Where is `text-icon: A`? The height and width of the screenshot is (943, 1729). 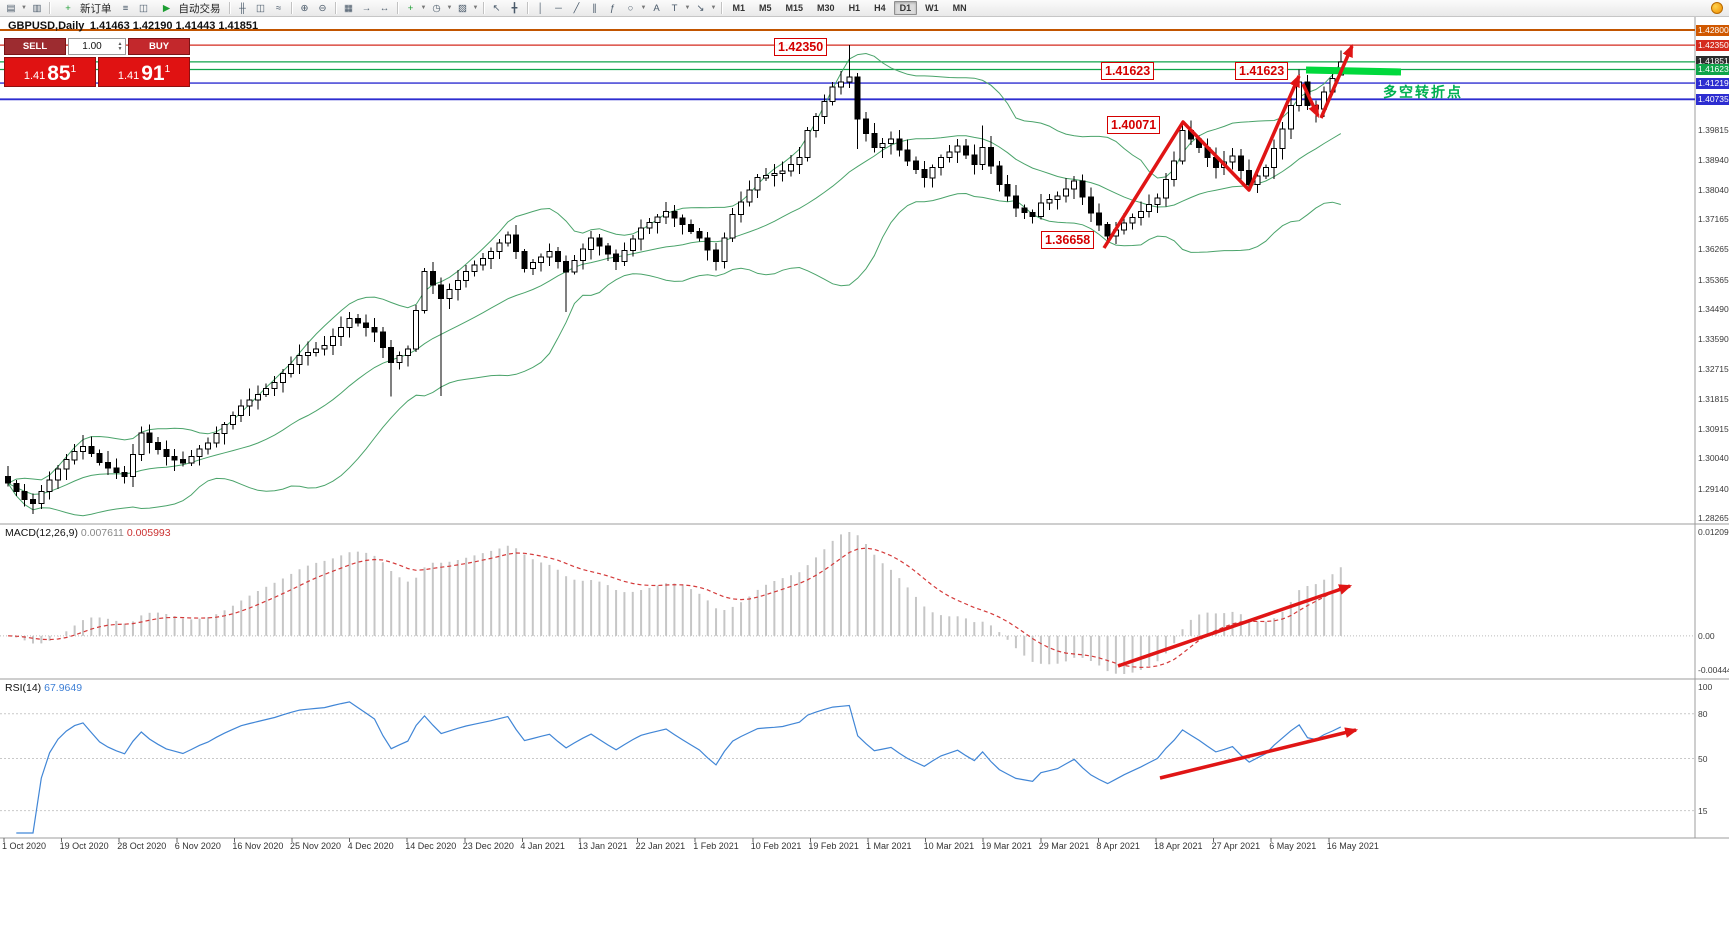
text-icon: A is located at coordinates (656, 8).